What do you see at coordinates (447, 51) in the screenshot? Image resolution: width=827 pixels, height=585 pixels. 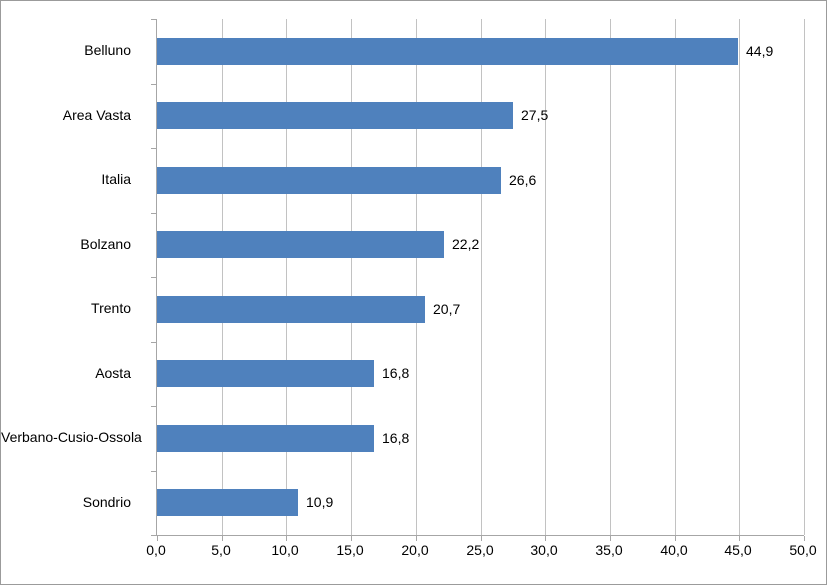 I see `bar-belluno` at bounding box center [447, 51].